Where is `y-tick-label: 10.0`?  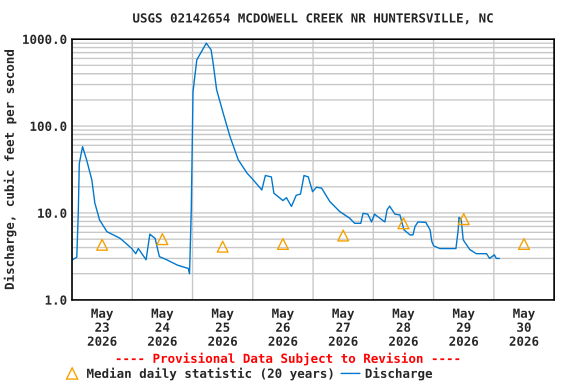 y-tick-label: 10.0 is located at coordinates (52, 213).